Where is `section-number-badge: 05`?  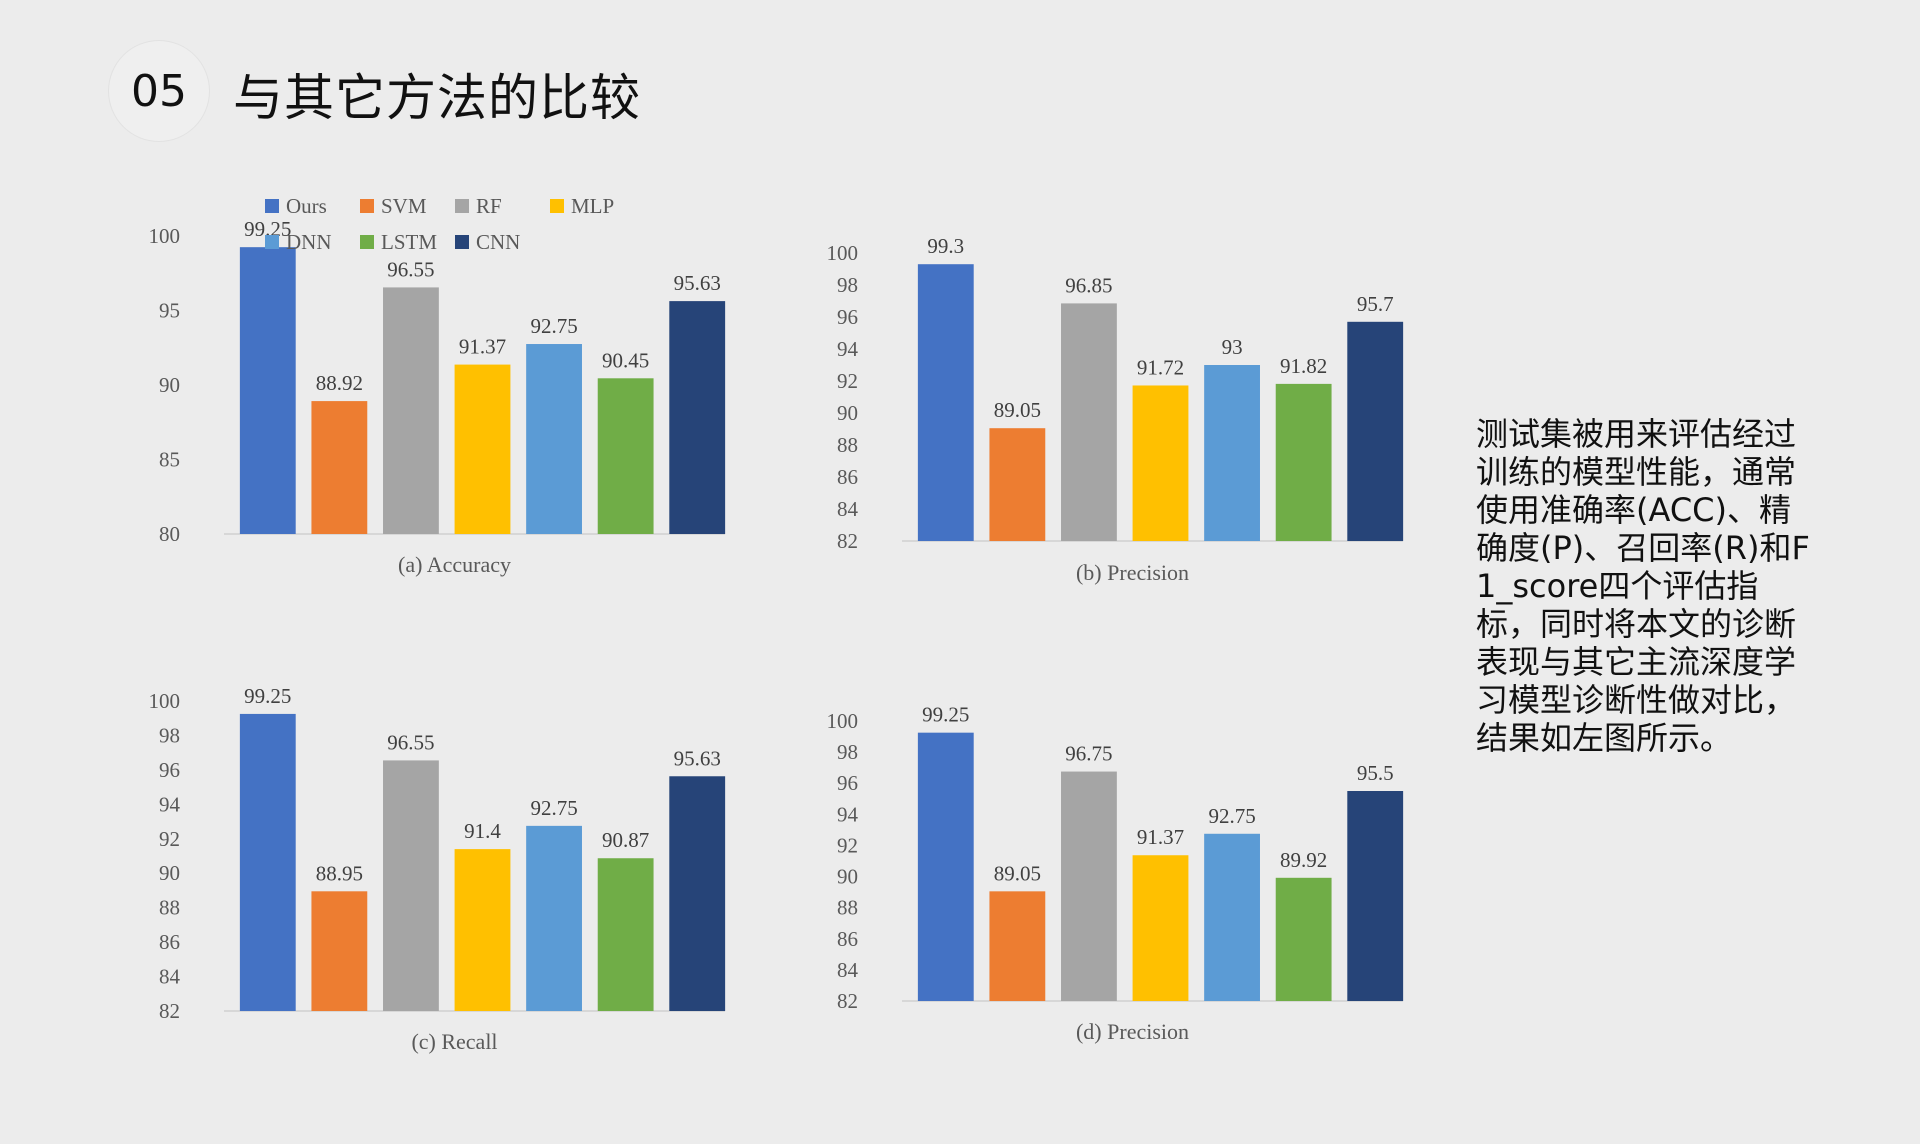 section-number-badge: 05 is located at coordinates (159, 91).